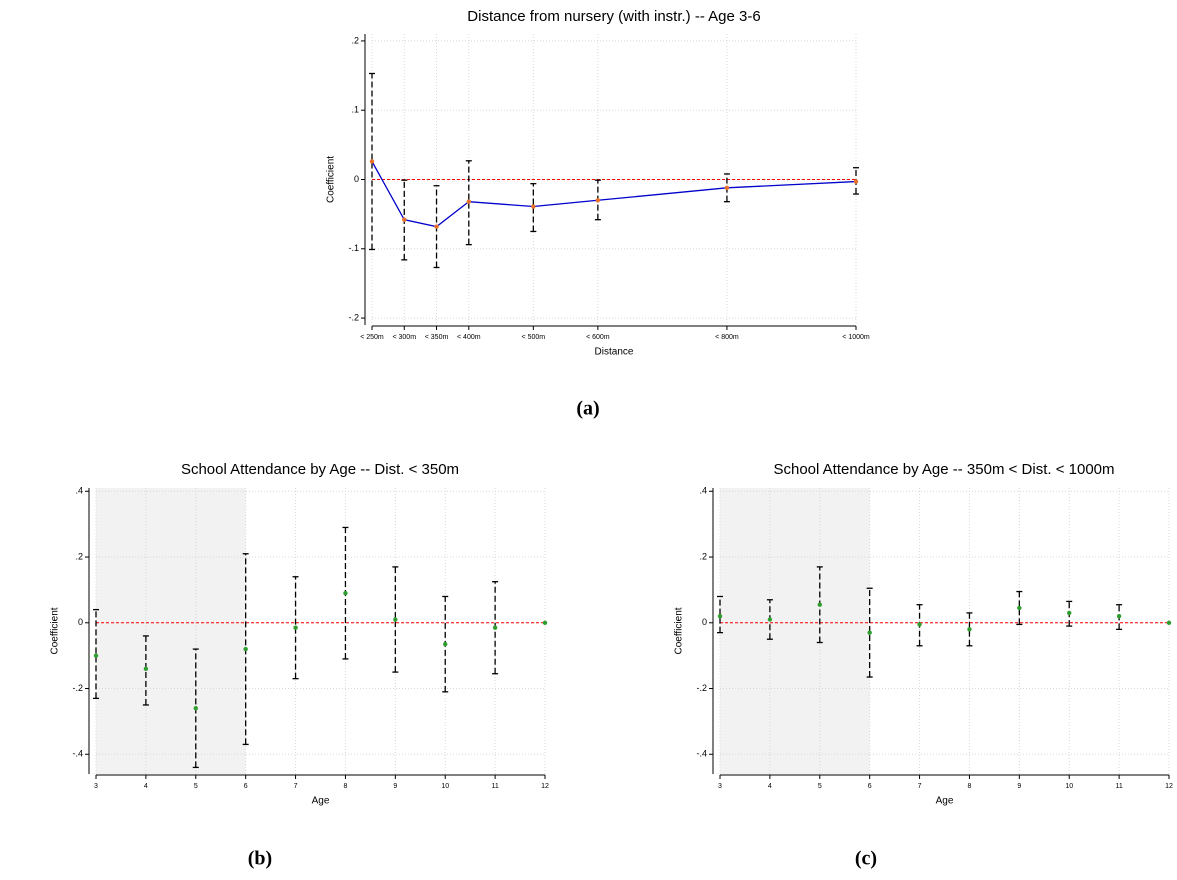  I want to click on caption: (a), so click(587, 409).